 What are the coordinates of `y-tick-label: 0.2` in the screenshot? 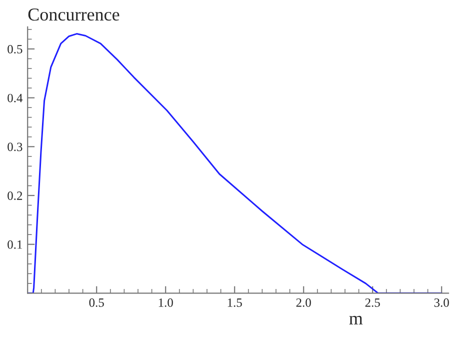 It's located at (15, 196).